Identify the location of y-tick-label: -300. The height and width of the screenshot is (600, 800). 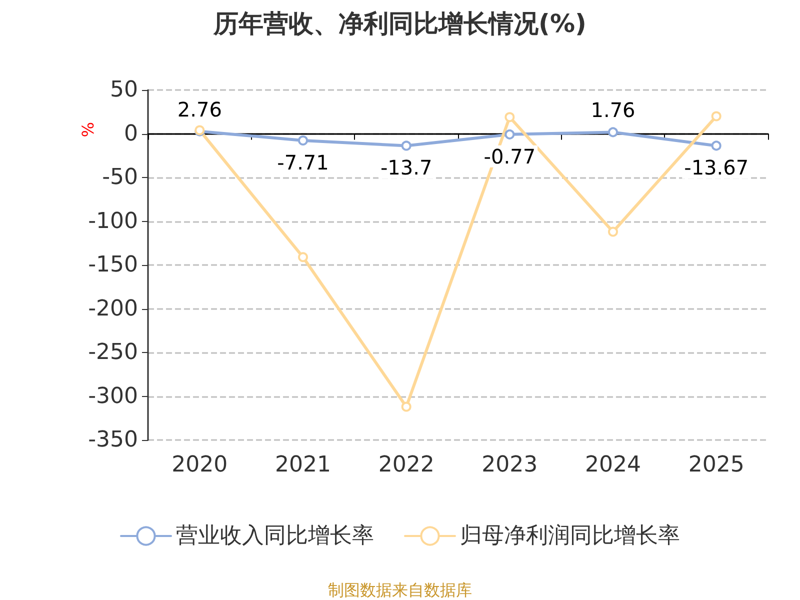
(113, 396).